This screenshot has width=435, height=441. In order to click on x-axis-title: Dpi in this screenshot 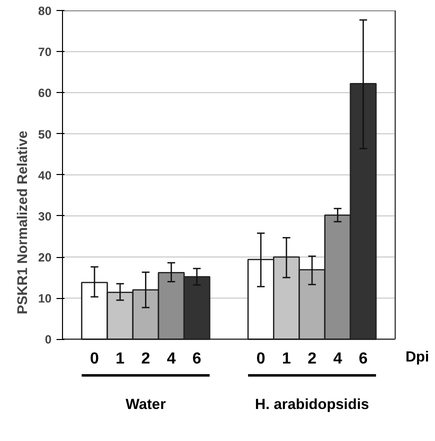, I will do `click(417, 357)`.